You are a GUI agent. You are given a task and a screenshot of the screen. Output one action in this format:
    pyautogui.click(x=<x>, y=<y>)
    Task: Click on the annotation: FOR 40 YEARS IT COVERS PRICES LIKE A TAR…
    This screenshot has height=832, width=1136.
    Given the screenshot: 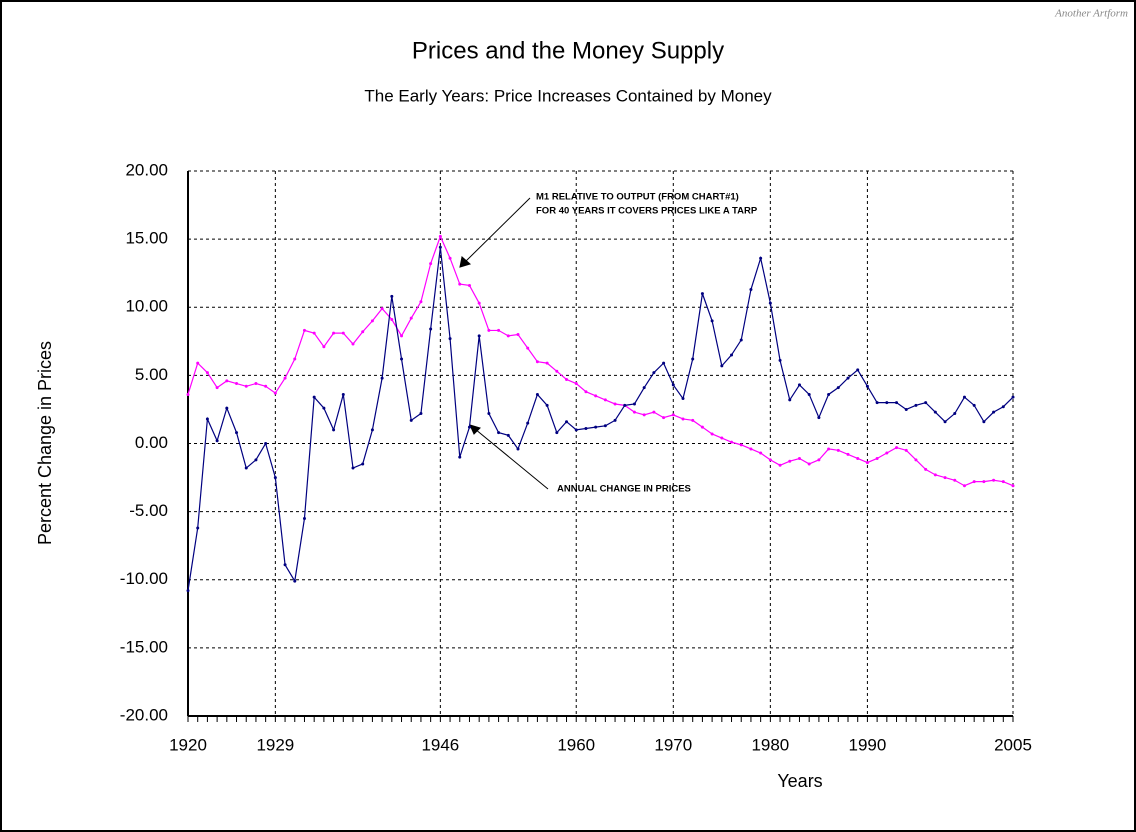 What is the action you would take?
    pyautogui.click(x=647, y=211)
    